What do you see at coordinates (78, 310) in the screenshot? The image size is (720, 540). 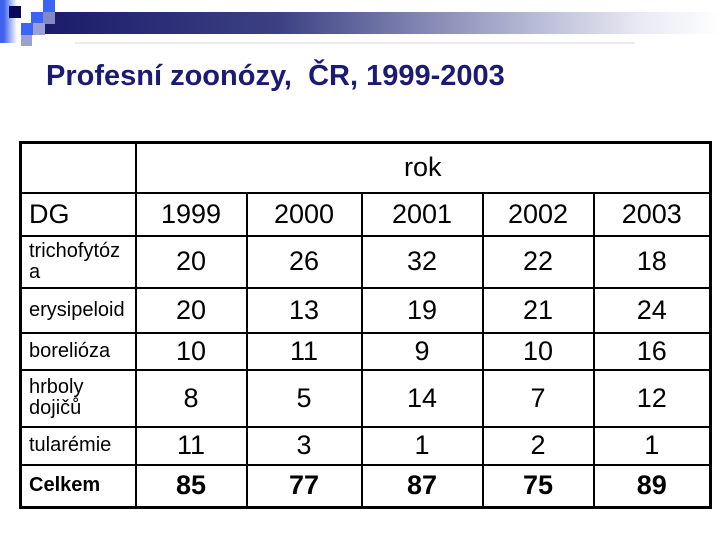 I see `row-label-cell: erysipeloid` at bounding box center [78, 310].